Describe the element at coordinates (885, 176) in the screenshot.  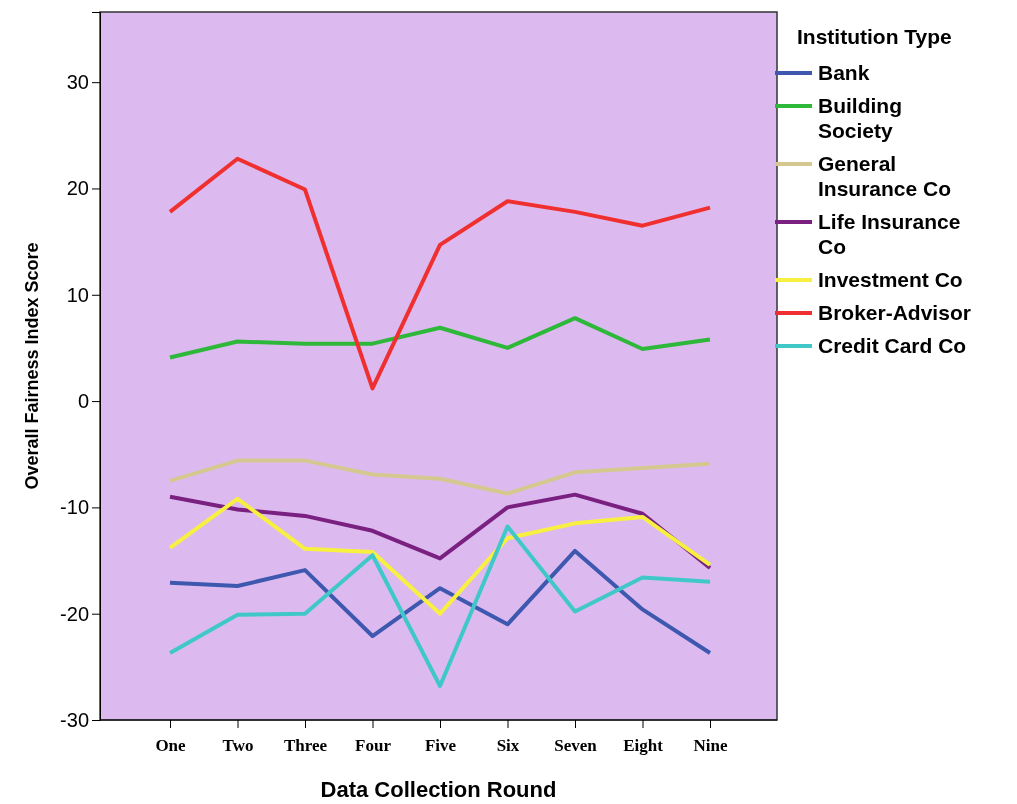
I see `legend-label: General Insurance Co` at that location.